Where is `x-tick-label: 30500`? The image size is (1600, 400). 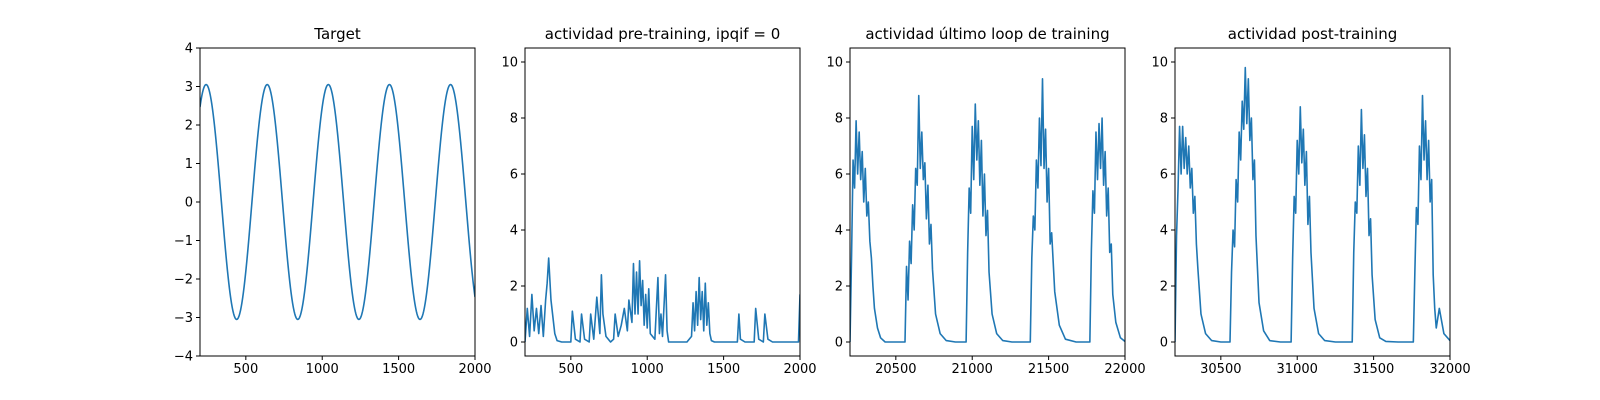 x-tick-label: 30500 is located at coordinates (1220, 369).